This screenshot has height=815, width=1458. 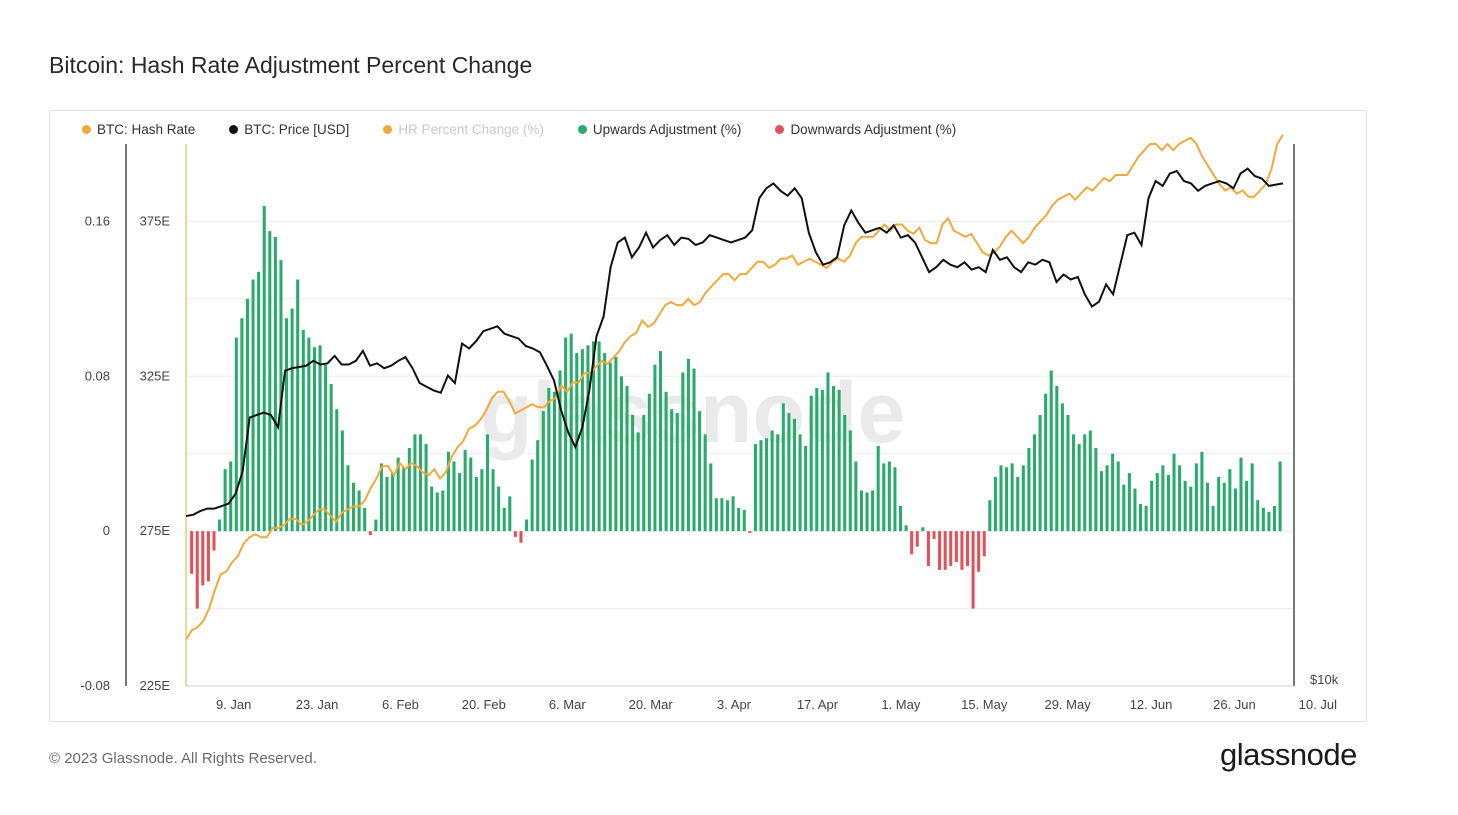 What do you see at coordinates (106, 530) in the screenshot?
I see `y-left-tick-label: 0` at bounding box center [106, 530].